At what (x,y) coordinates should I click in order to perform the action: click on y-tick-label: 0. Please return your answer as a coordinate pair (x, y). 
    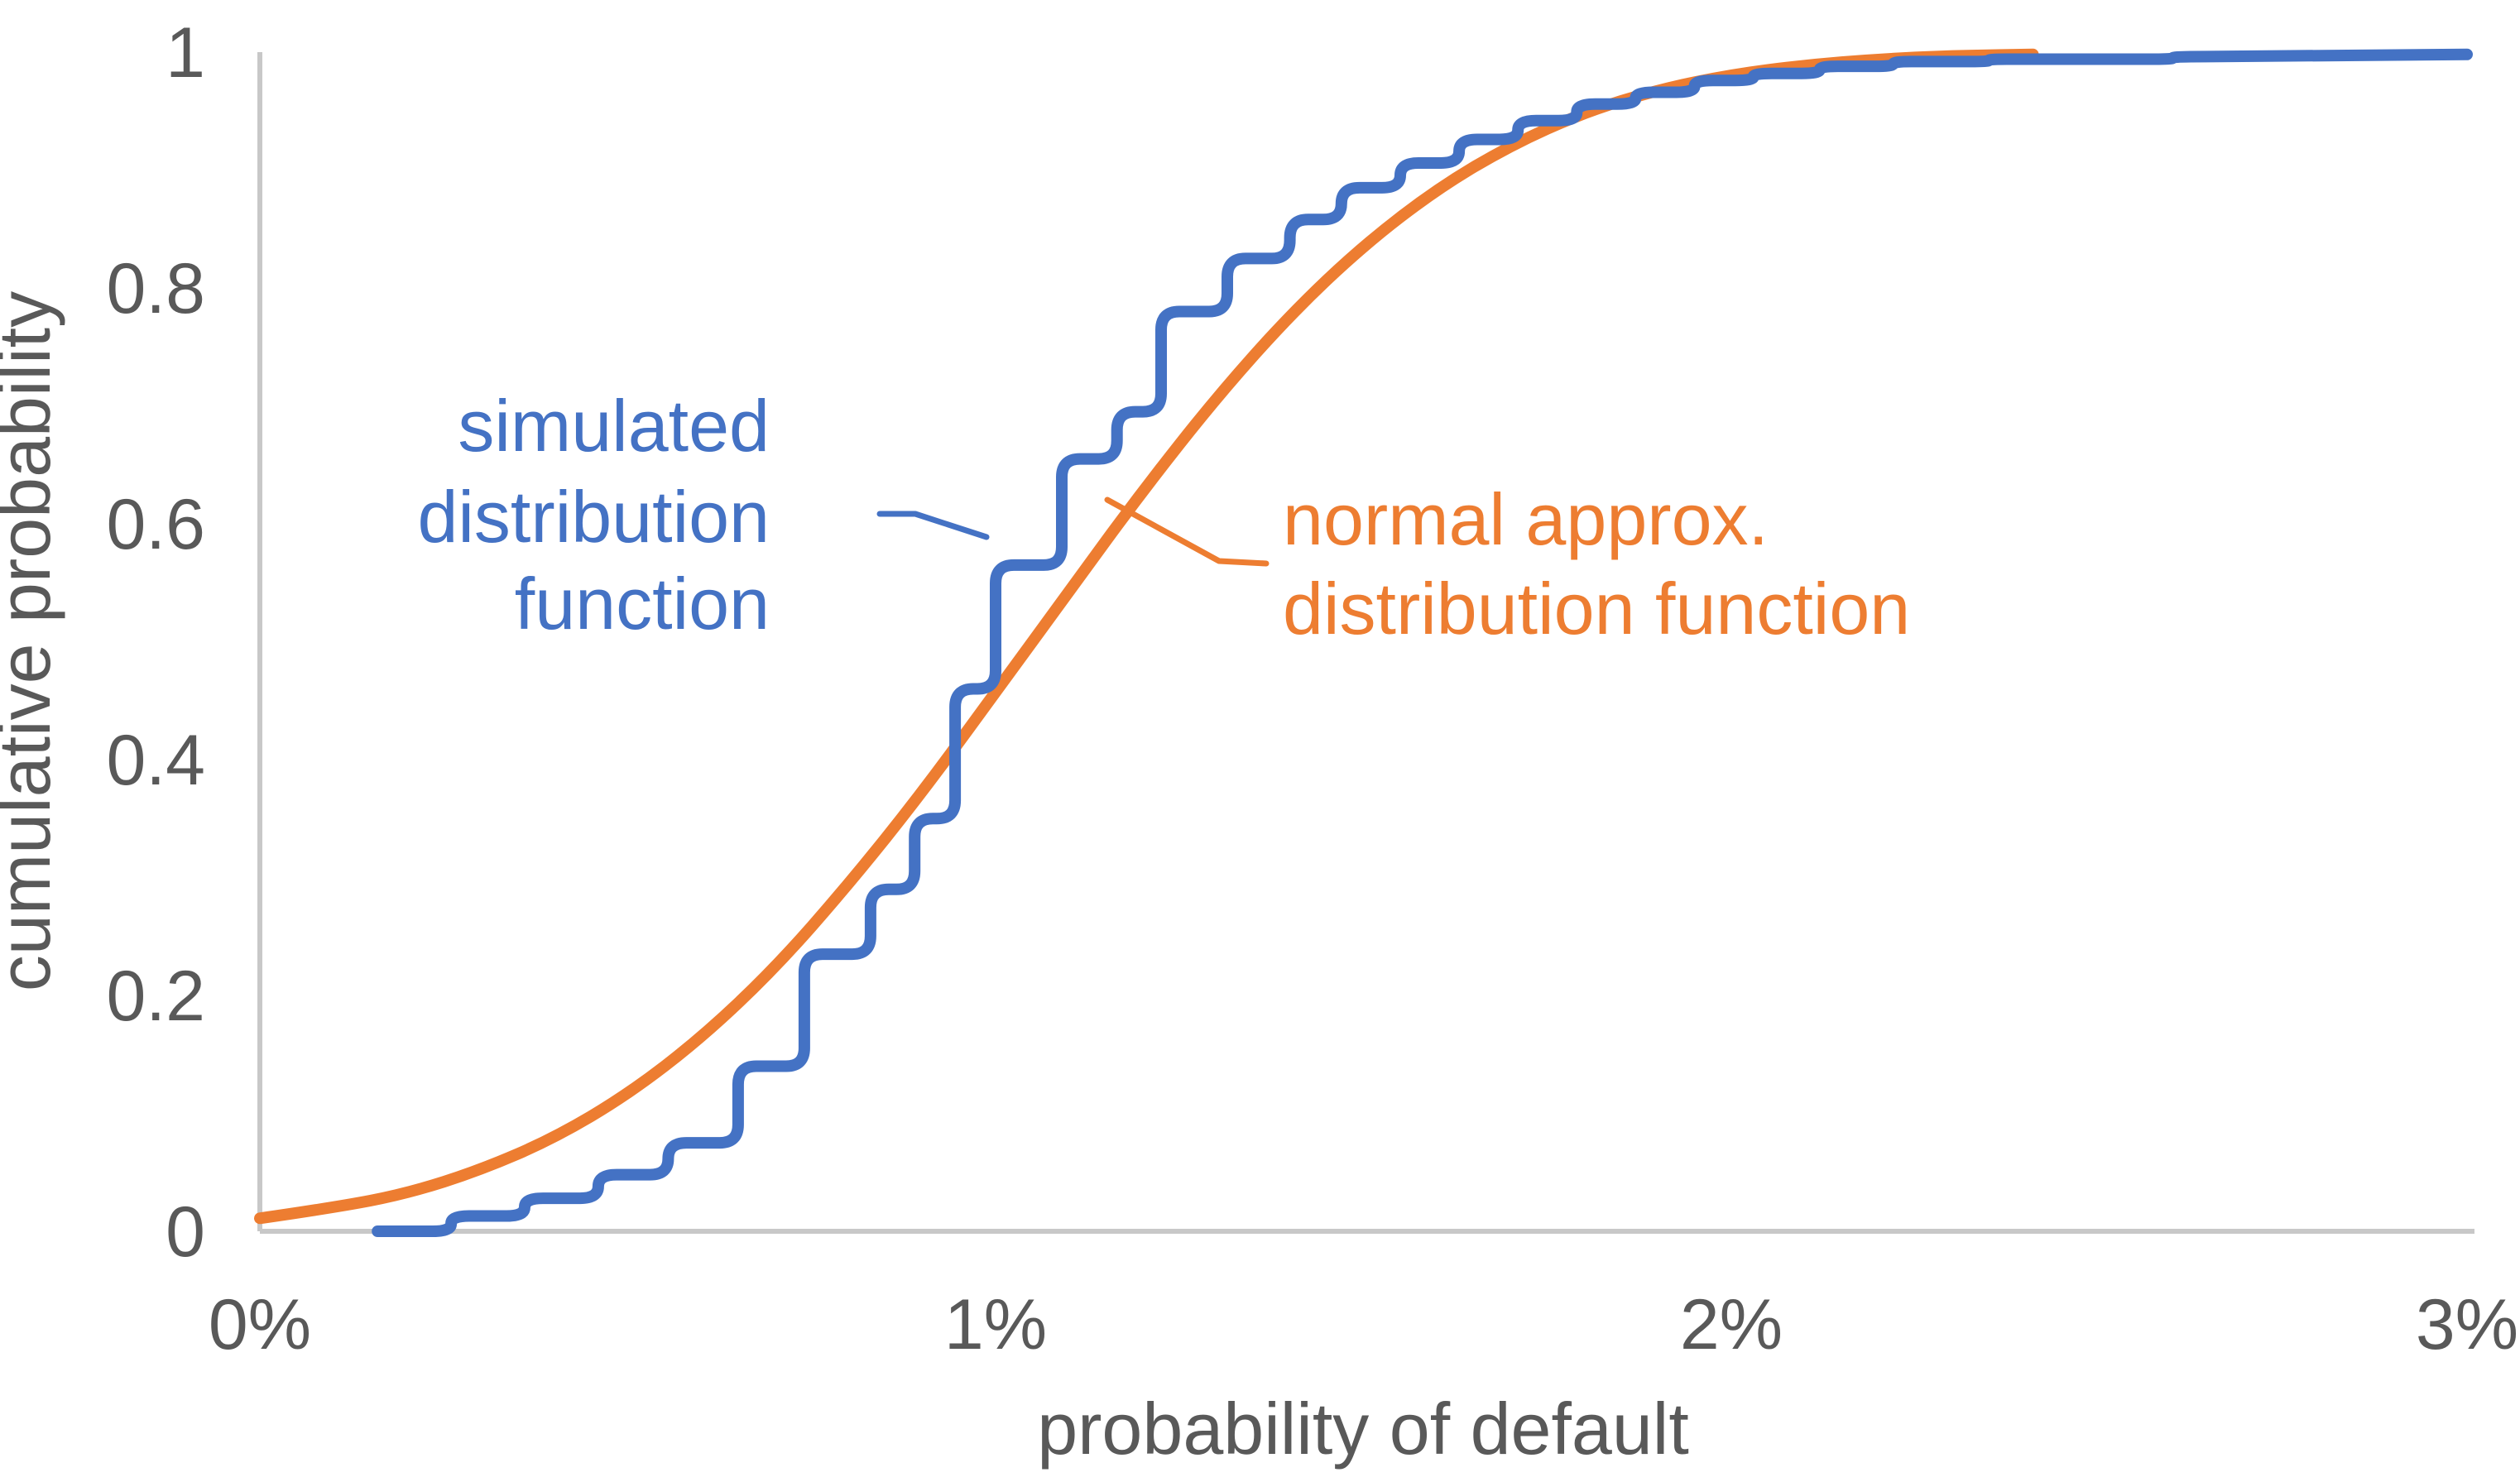
    Looking at the image, I should click on (185, 1232).